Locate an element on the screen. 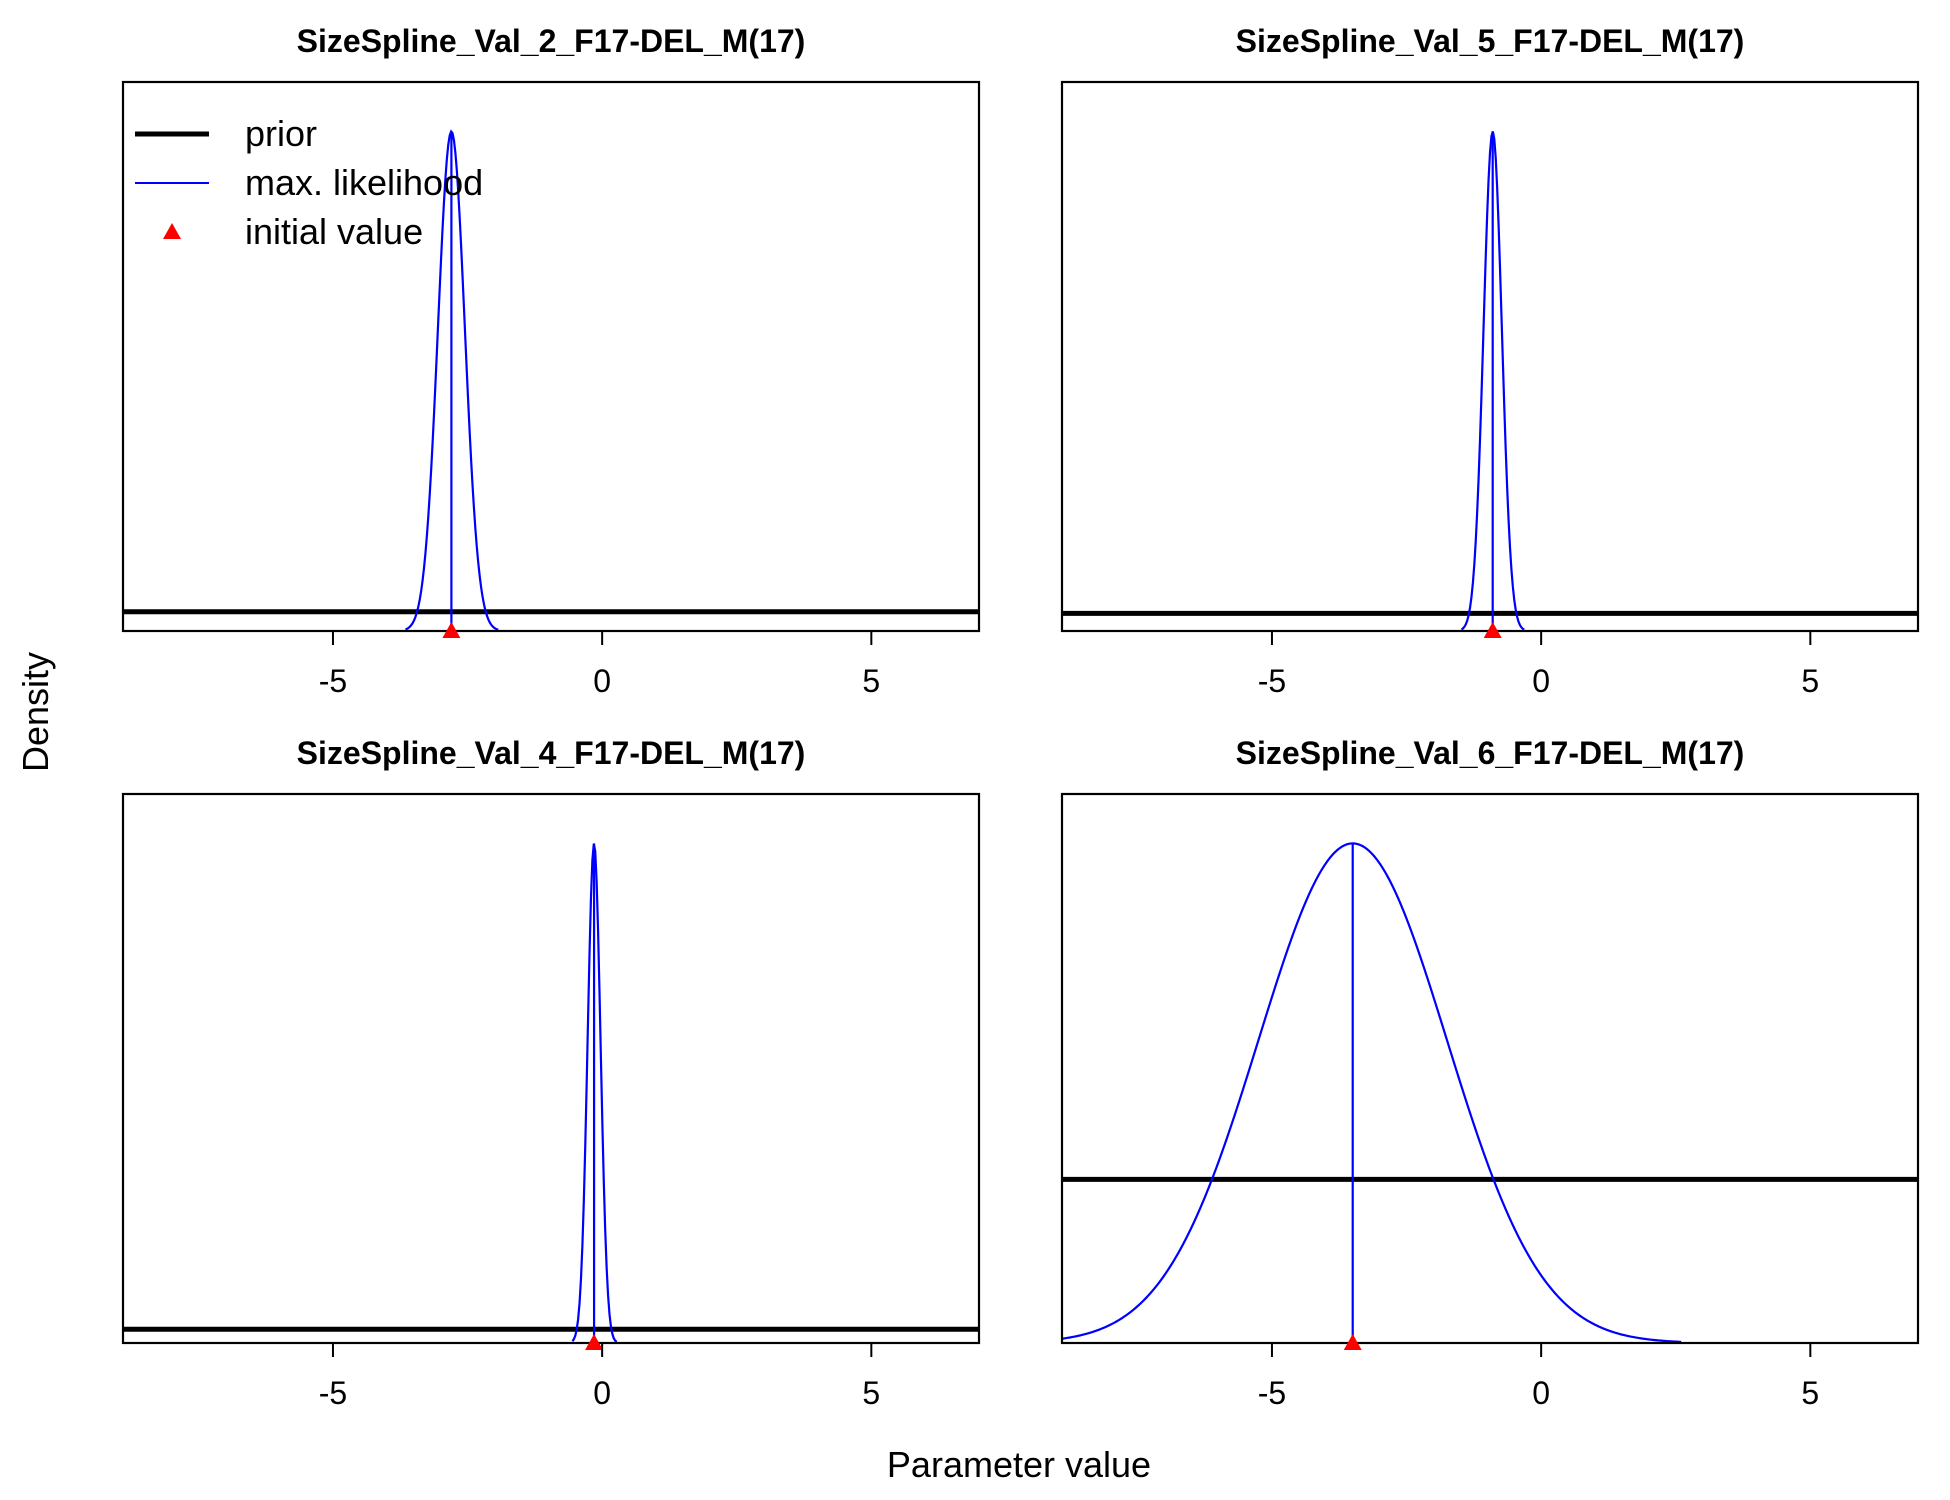 This screenshot has width=1950, height=1500. panel-title: SizeSpline_Val_4_F17-DEL_M(17) is located at coordinates (551, 753).